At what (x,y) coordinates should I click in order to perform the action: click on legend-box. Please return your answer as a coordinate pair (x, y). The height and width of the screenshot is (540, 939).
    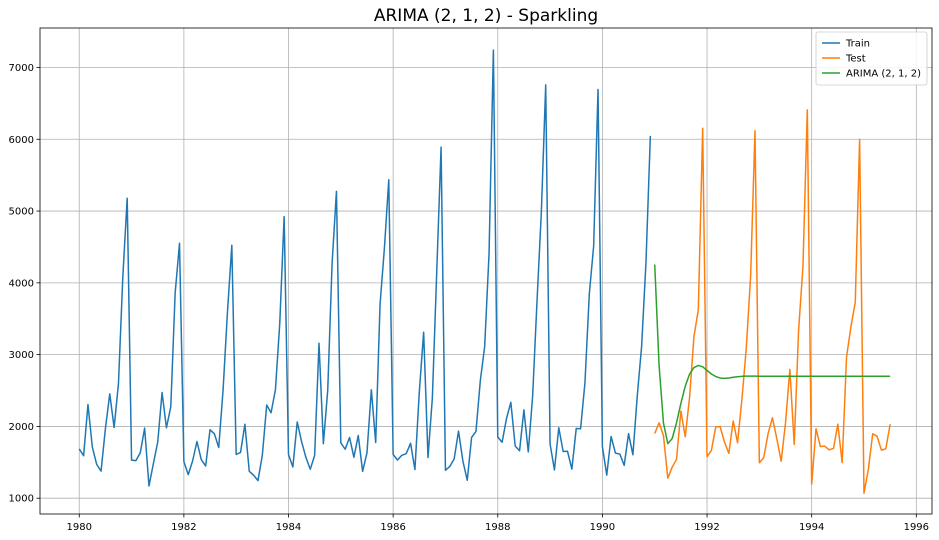
    Looking at the image, I should click on (871, 58).